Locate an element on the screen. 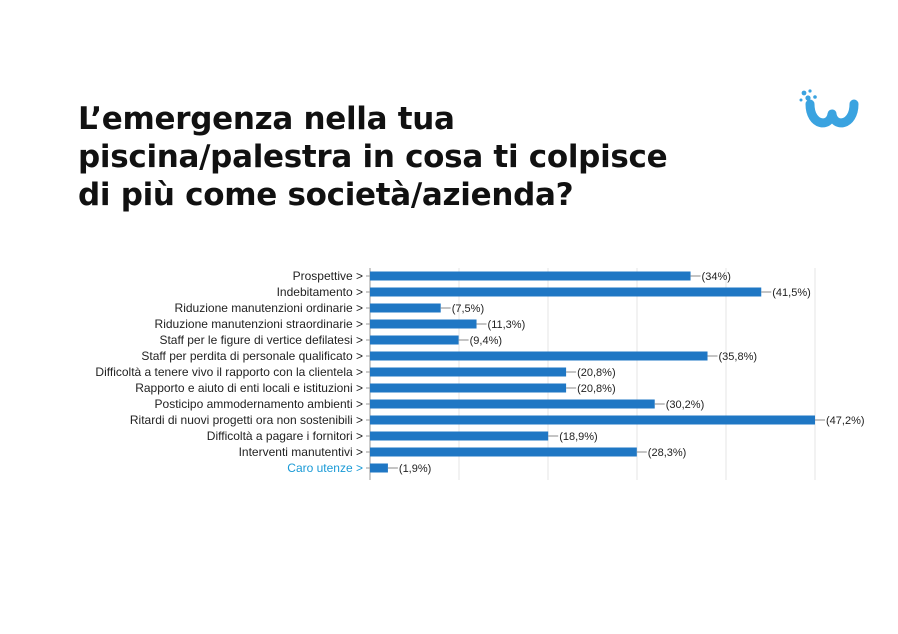 This screenshot has width=898, height=634. category-label: Indebitamento > is located at coordinates (320, 292).